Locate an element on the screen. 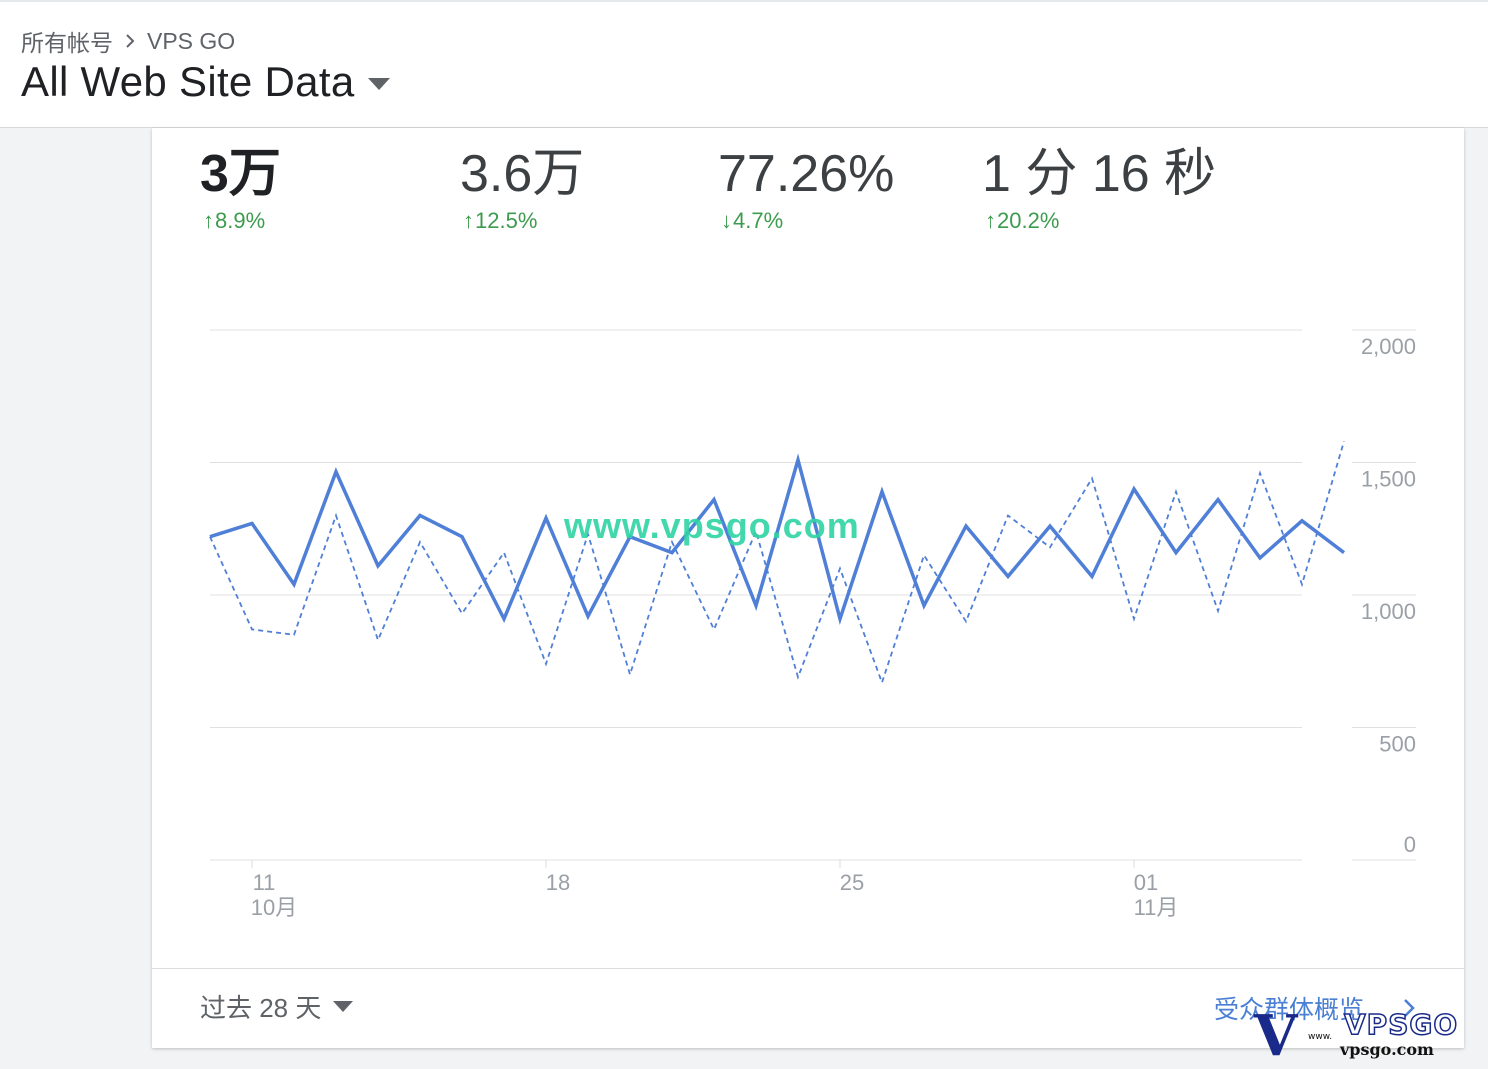 This screenshot has height=1069, width=1488. date-range-label: 过去 28 天 is located at coordinates (261, 1008).